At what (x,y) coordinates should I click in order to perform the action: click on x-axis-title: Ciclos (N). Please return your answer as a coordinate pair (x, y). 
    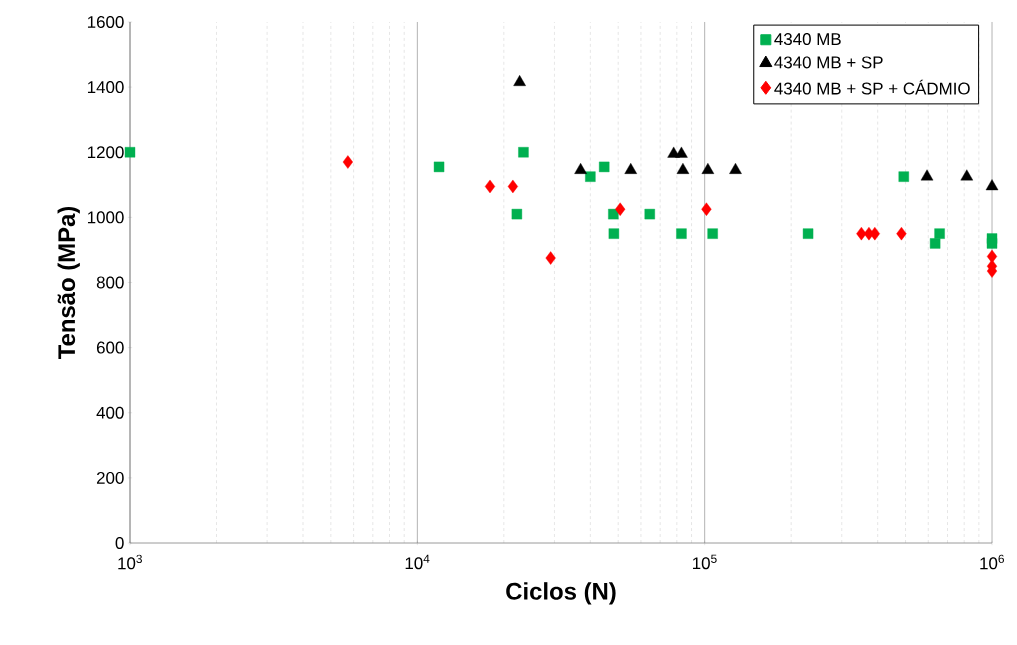
    Looking at the image, I should click on (561, 593).